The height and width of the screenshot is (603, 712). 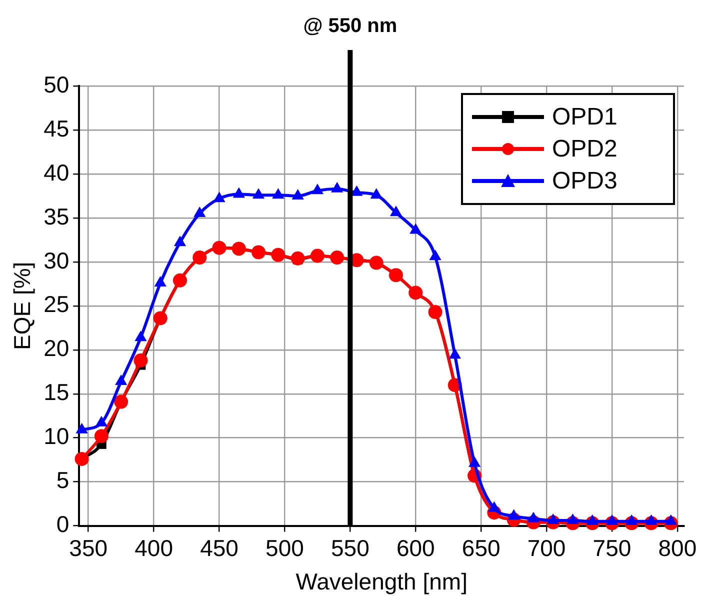 What do you see at coordinates (350, 547) in the screenshot?
I see `x-tick-label: 550` at bounding box center [350, 547].